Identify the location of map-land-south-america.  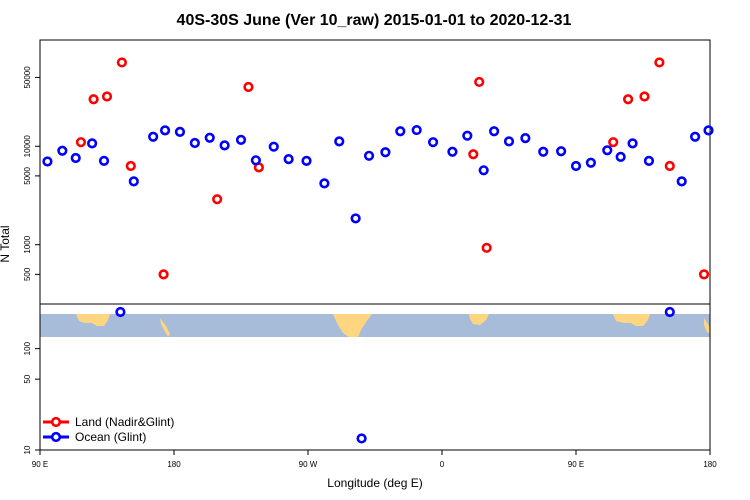
(352, 325).